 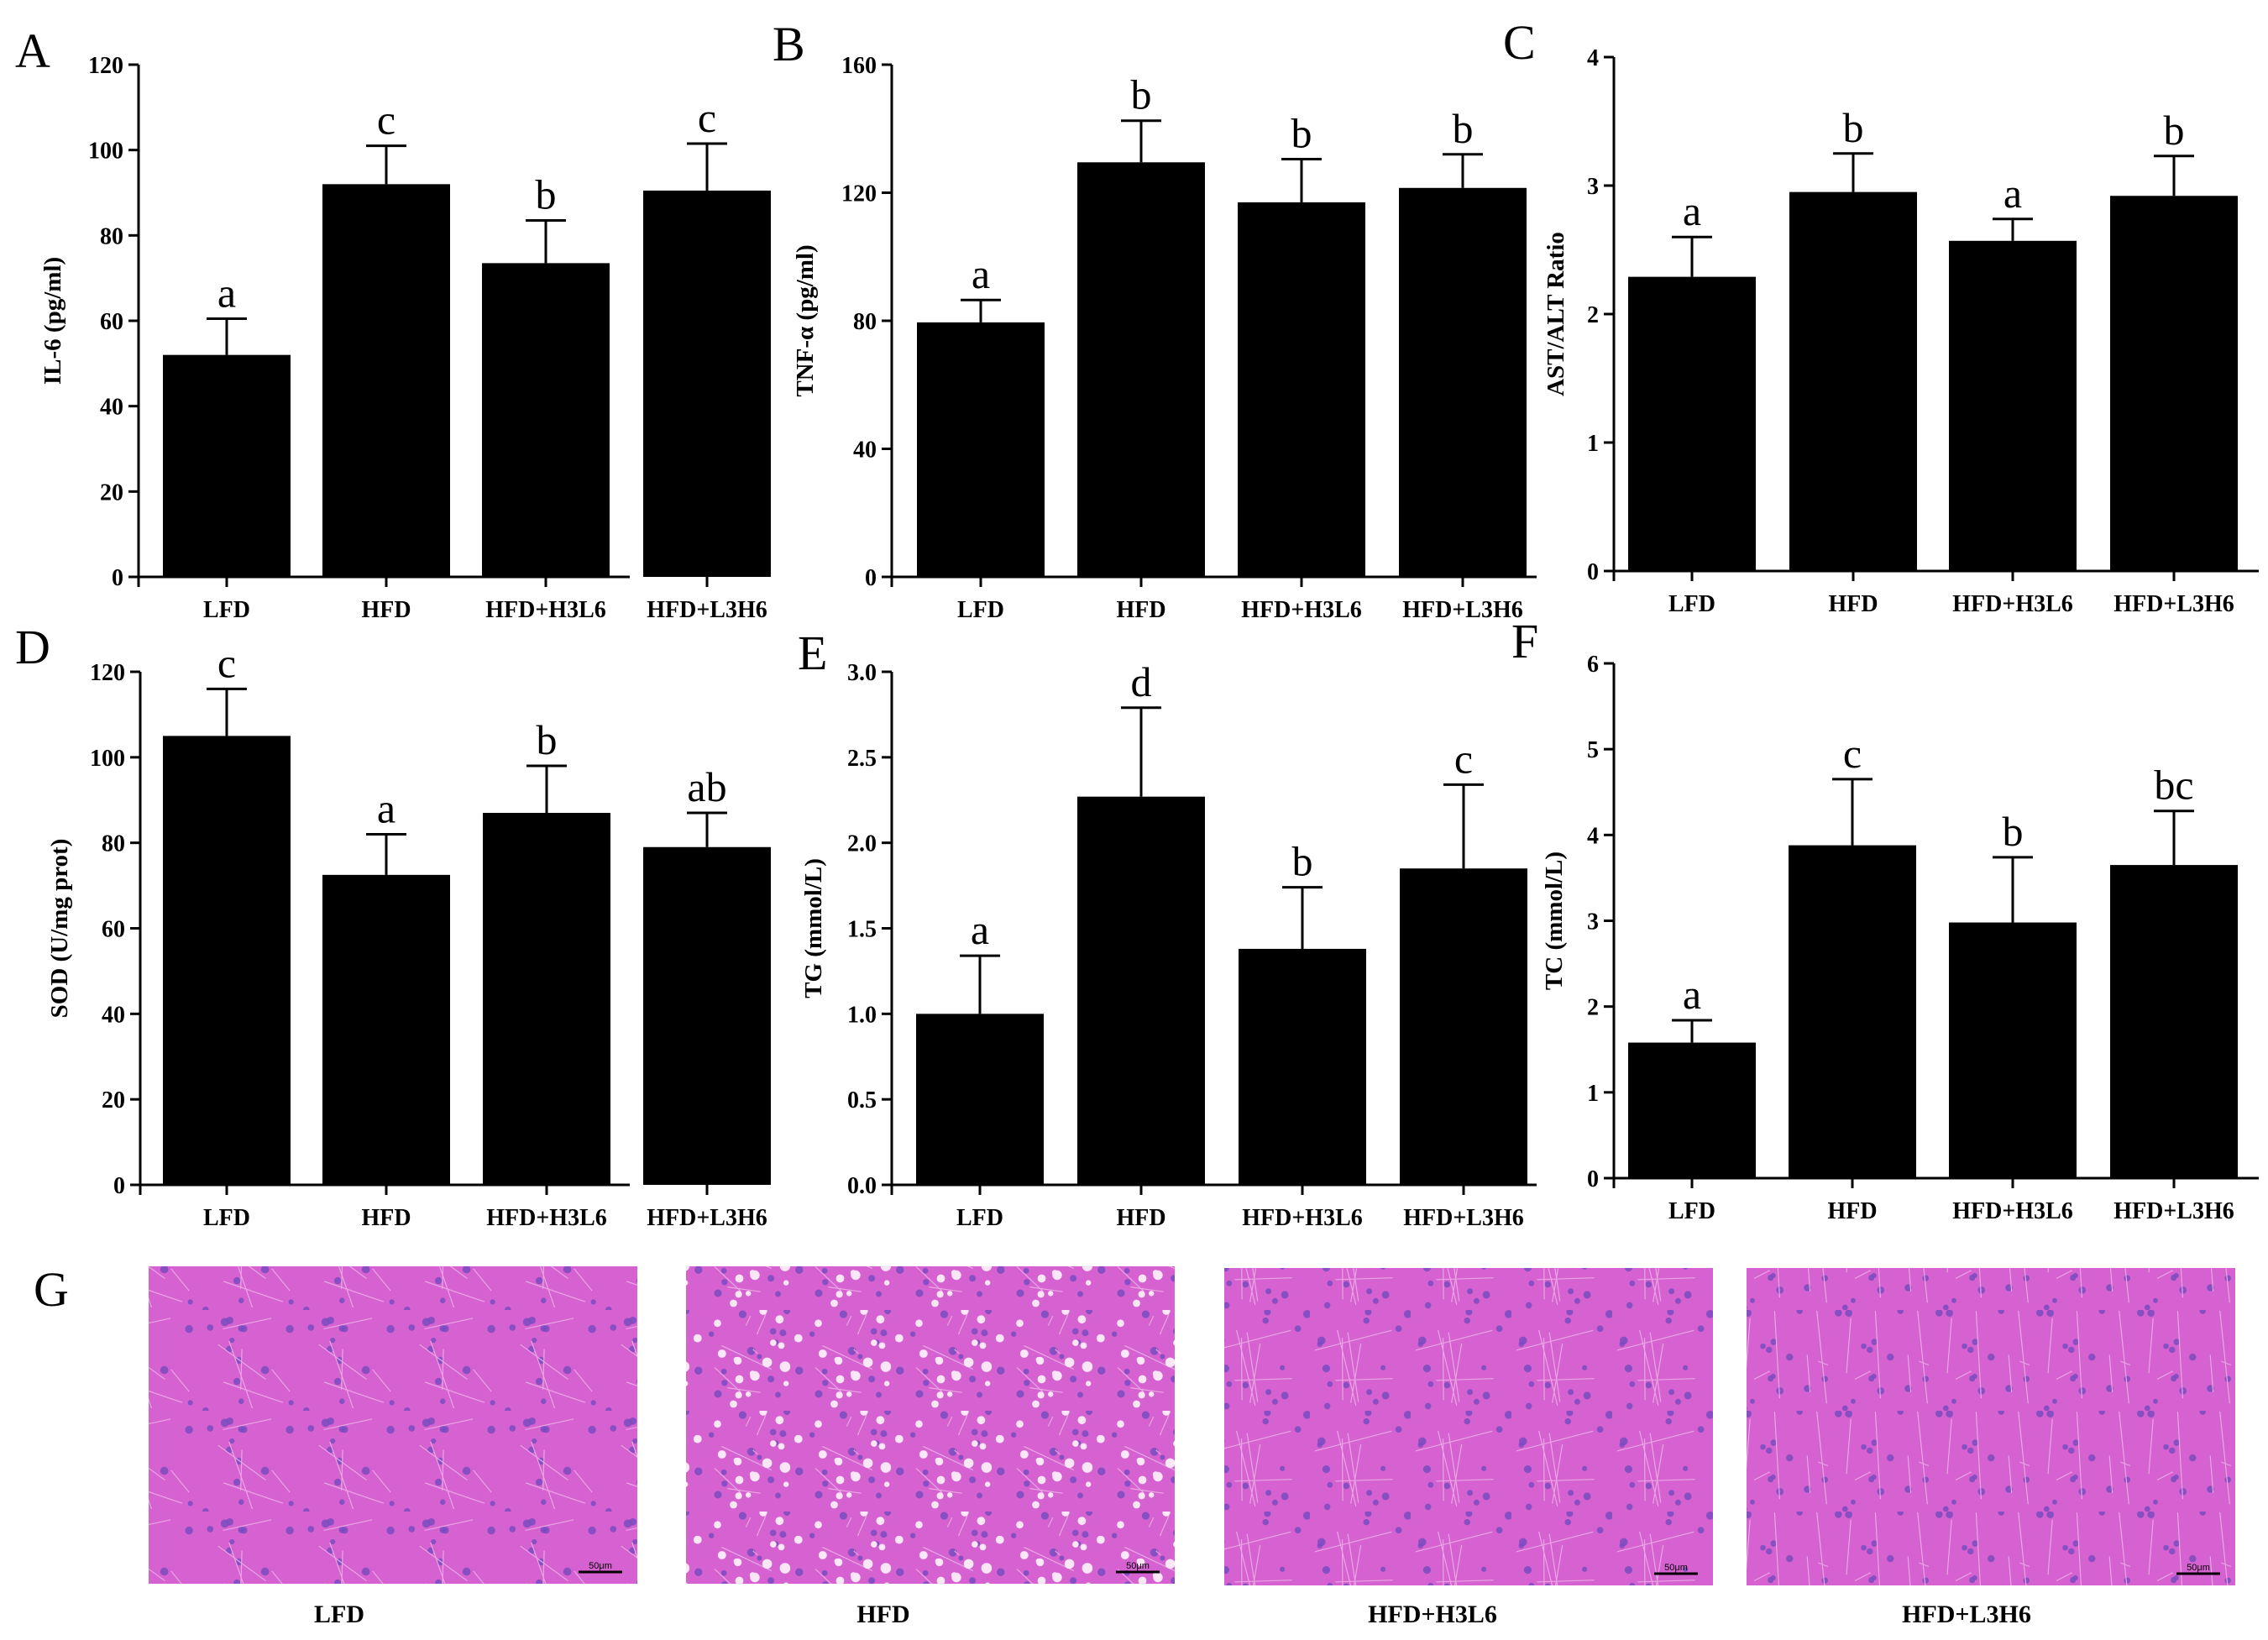 I want to click on y-tick-label: 40, so click(x=865, y=451).